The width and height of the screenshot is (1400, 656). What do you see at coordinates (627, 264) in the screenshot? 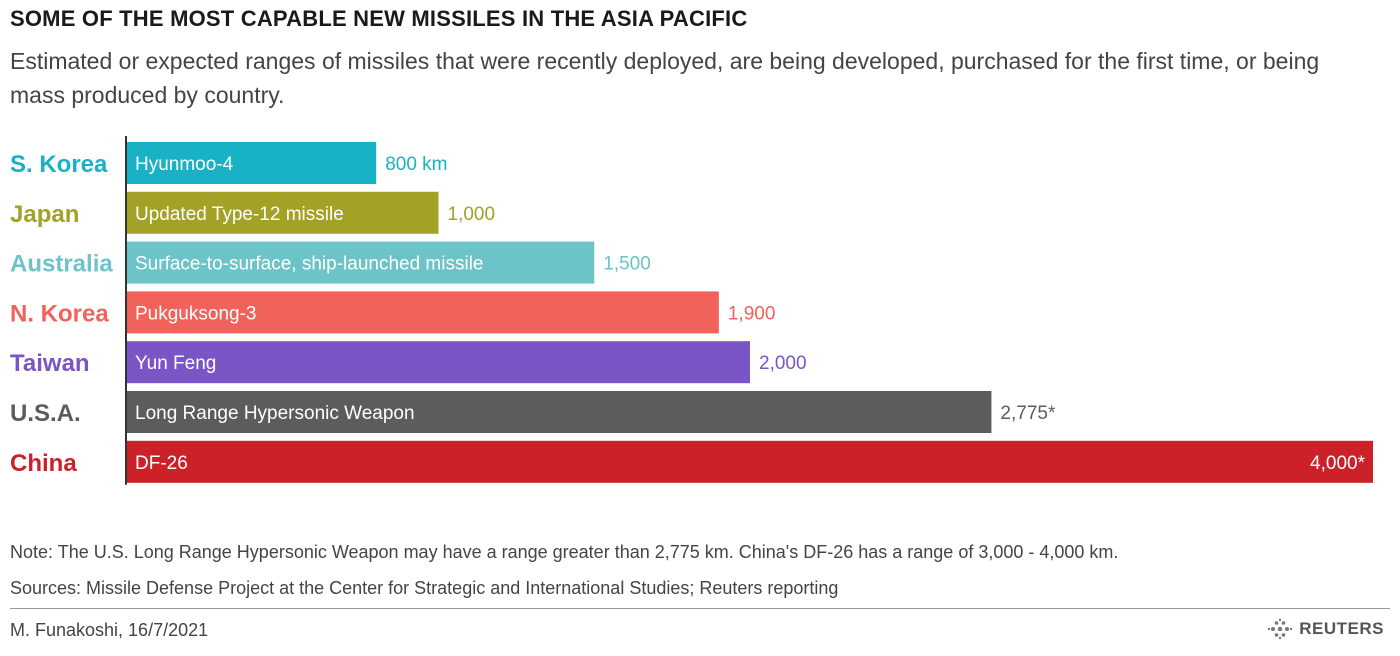
I see `value-label: 1,500` at bounding box center [627, 264].